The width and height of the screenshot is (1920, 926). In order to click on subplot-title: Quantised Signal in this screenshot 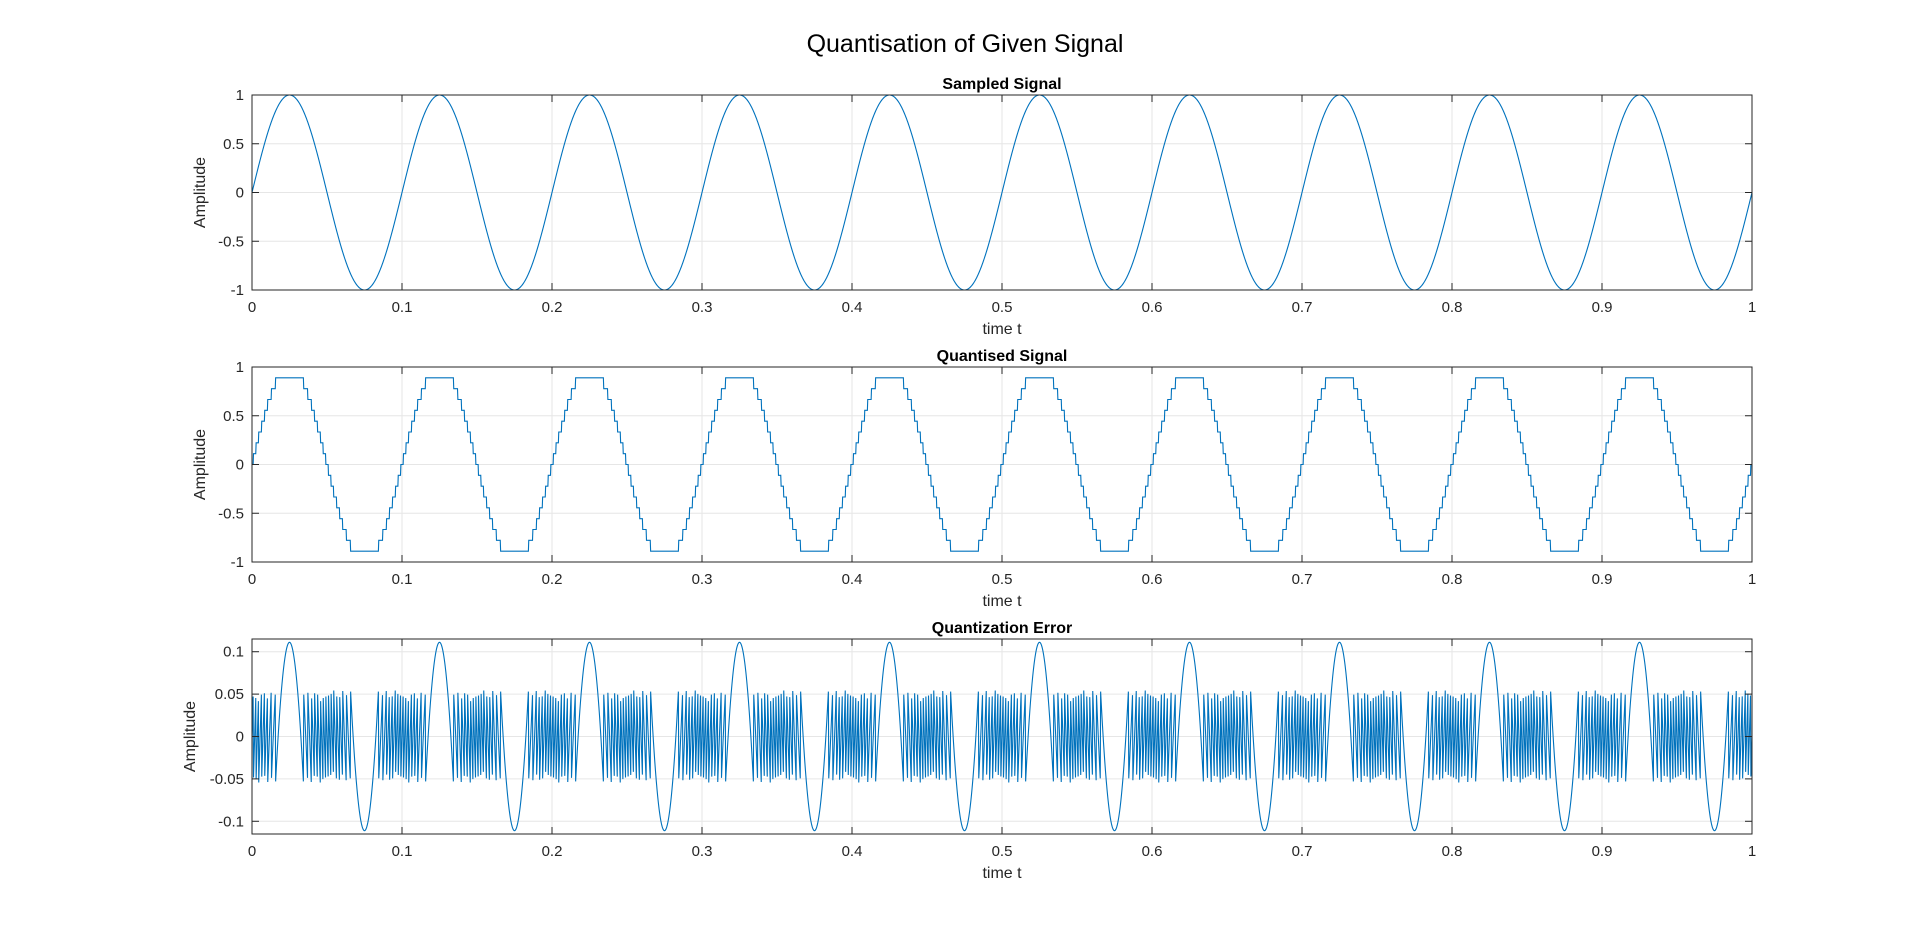, I will do `click(1002, 356)`.